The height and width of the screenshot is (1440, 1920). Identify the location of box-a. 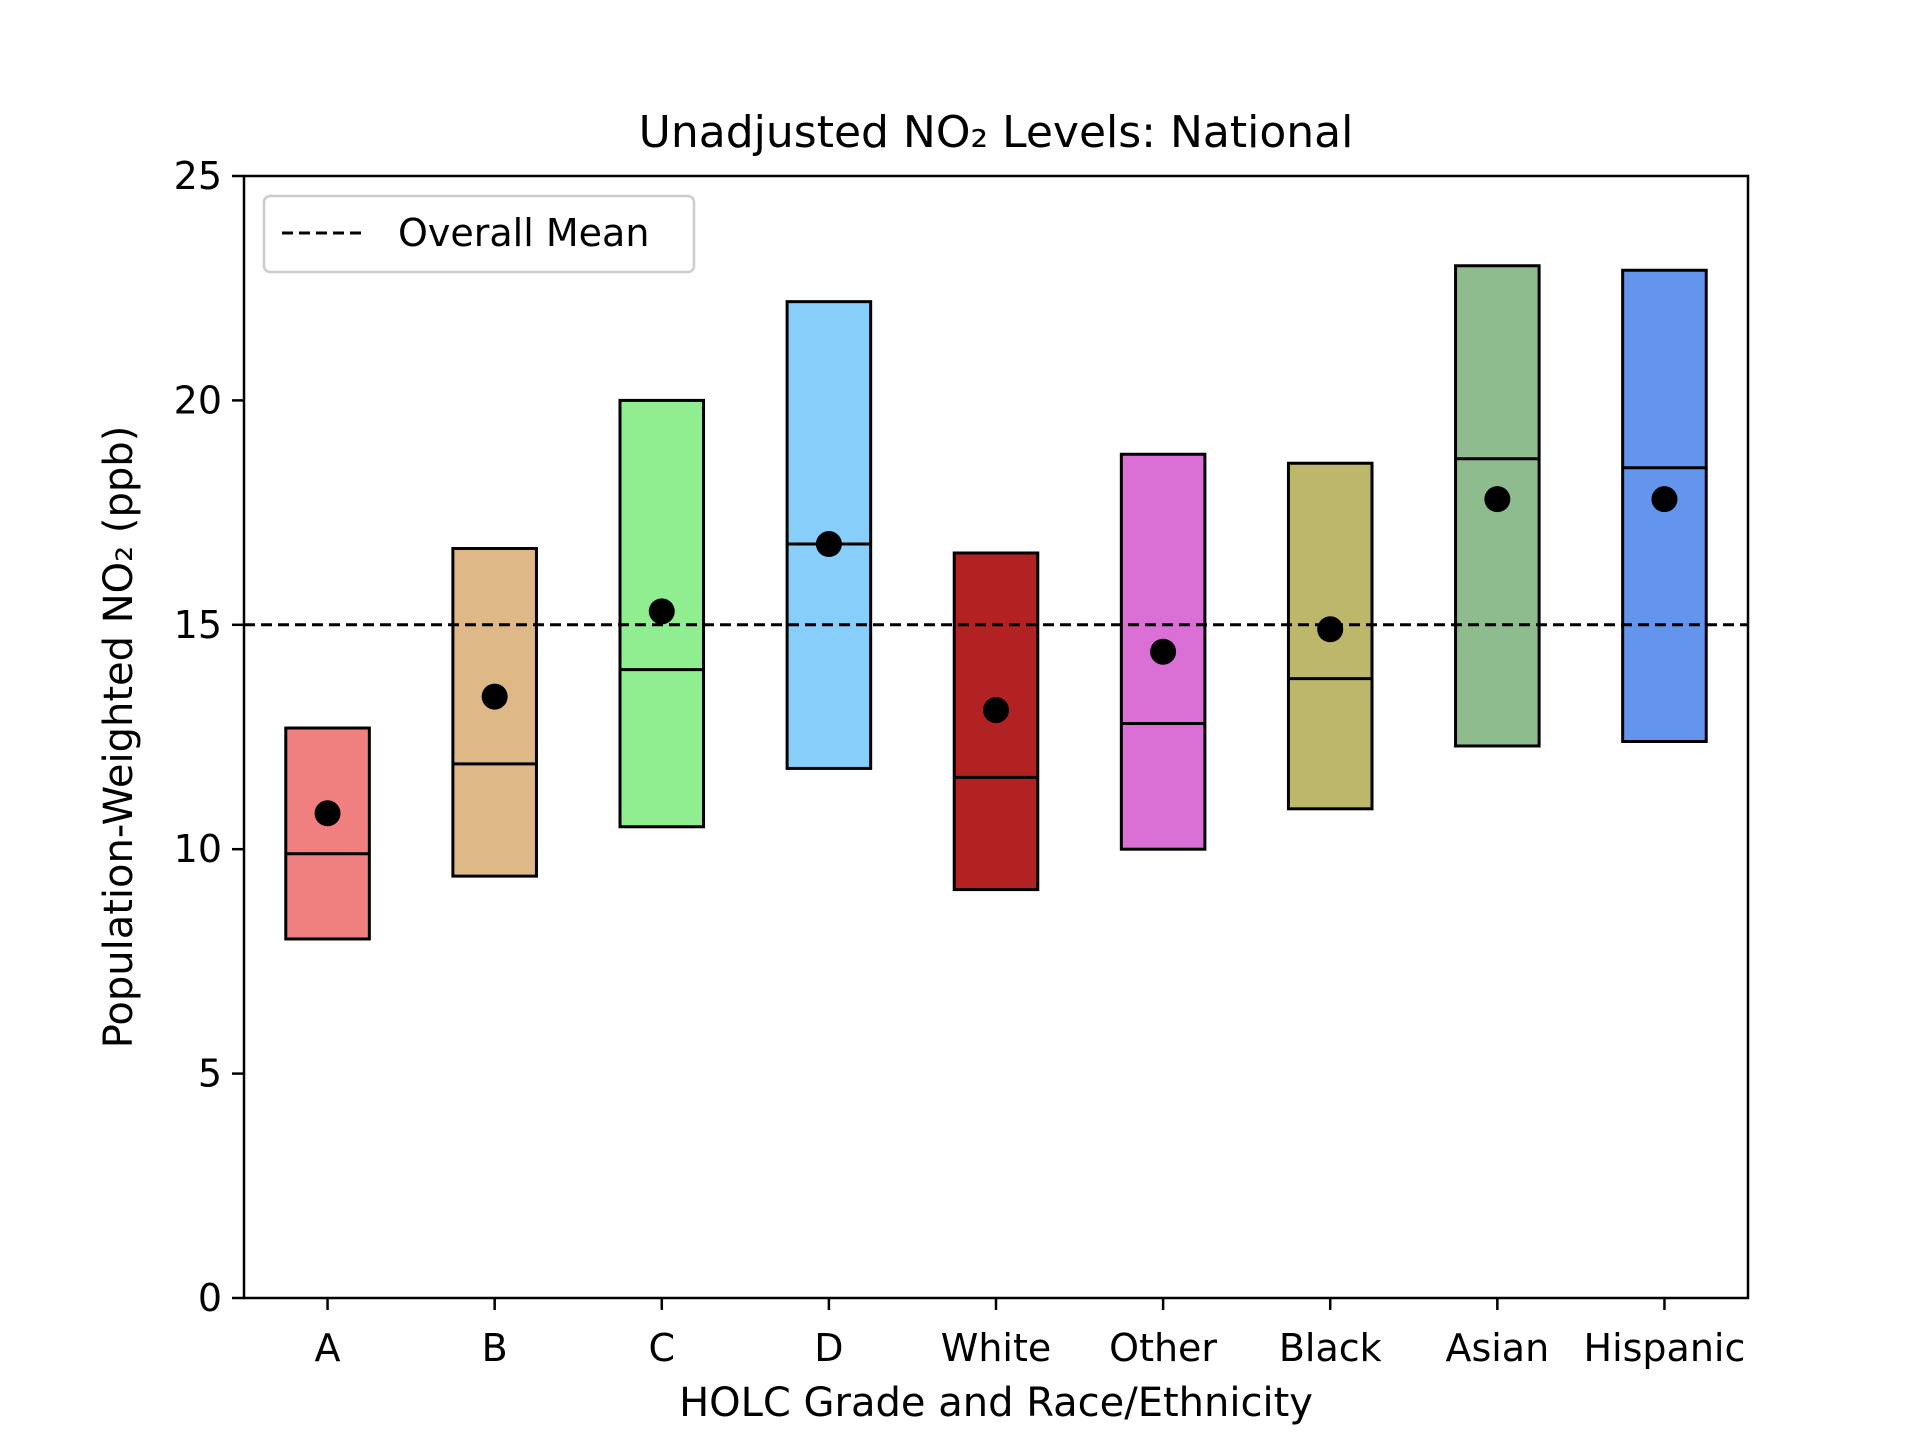
(327, 833).